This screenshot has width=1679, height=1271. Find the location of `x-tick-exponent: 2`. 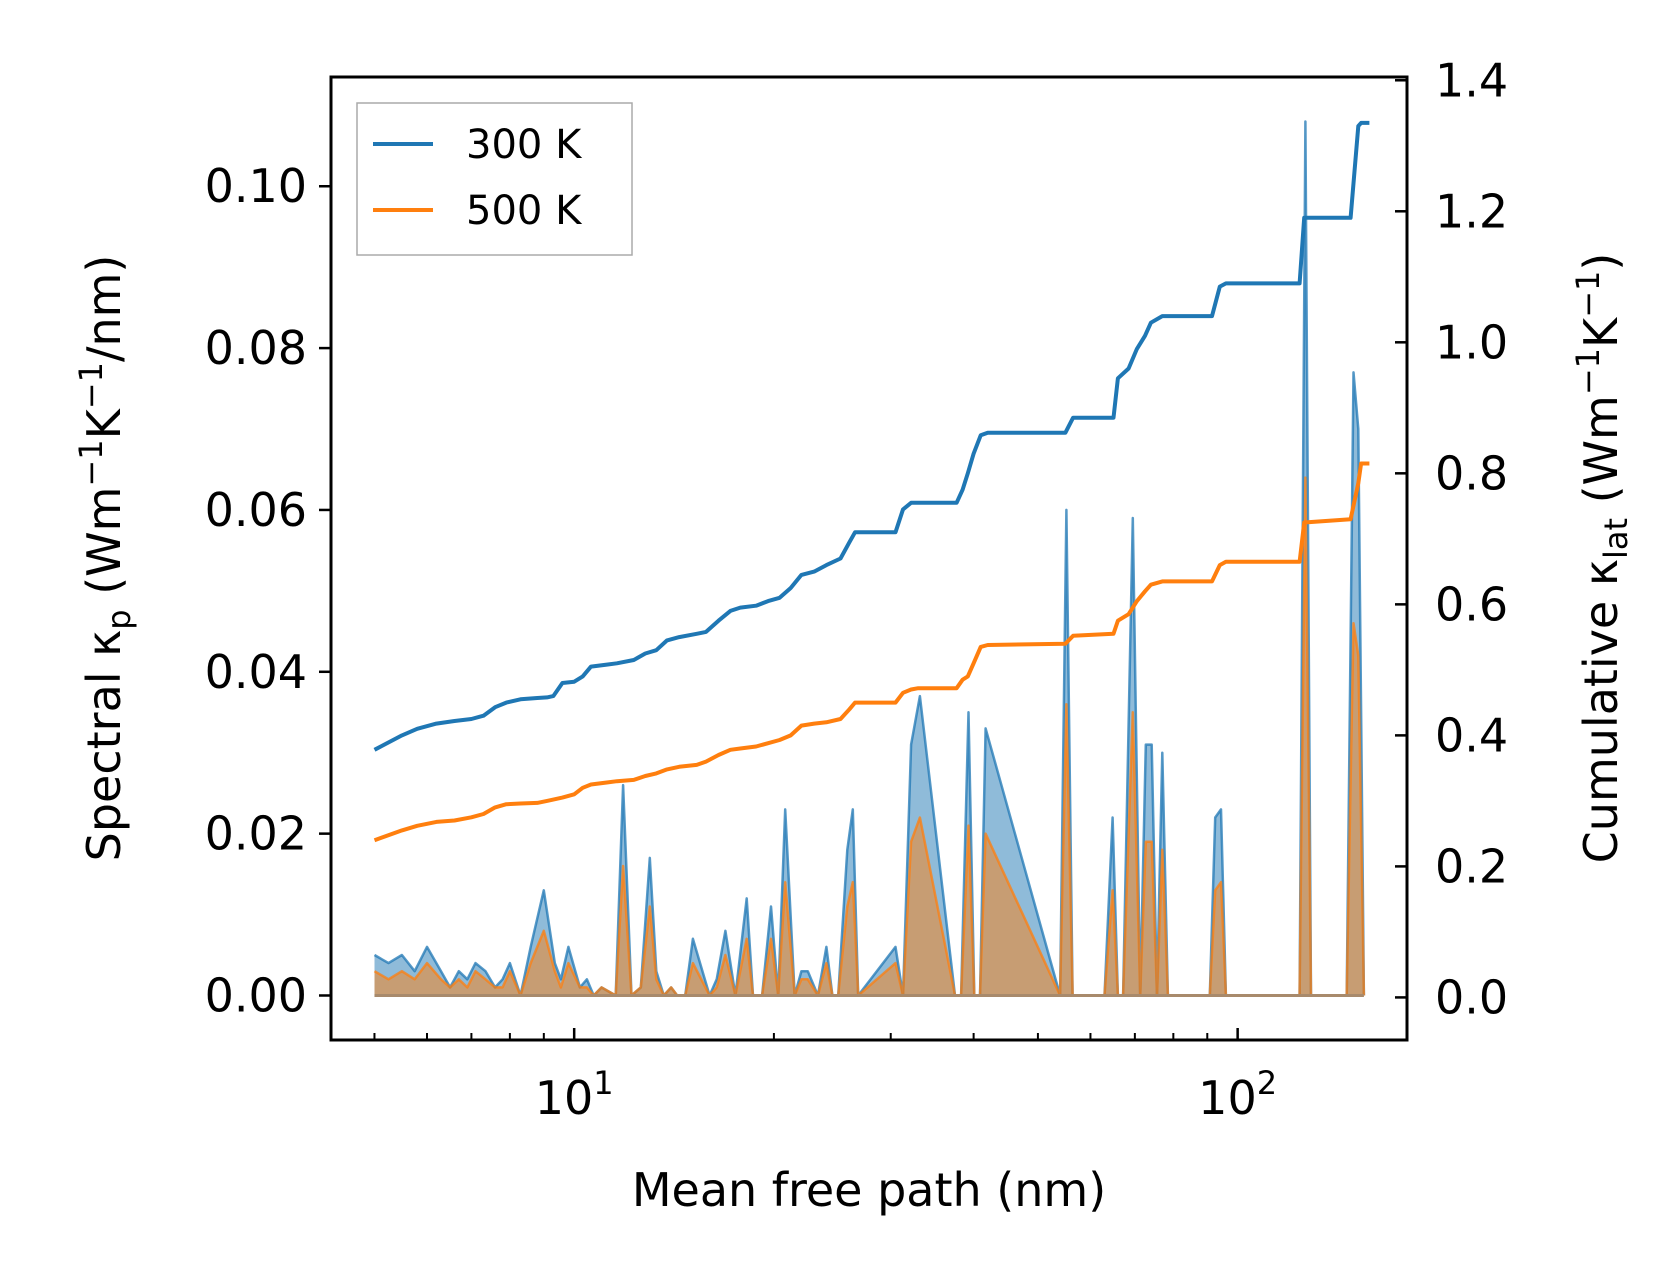

x-tick-exponent: 2 is located at coordinates (1267, 1083).